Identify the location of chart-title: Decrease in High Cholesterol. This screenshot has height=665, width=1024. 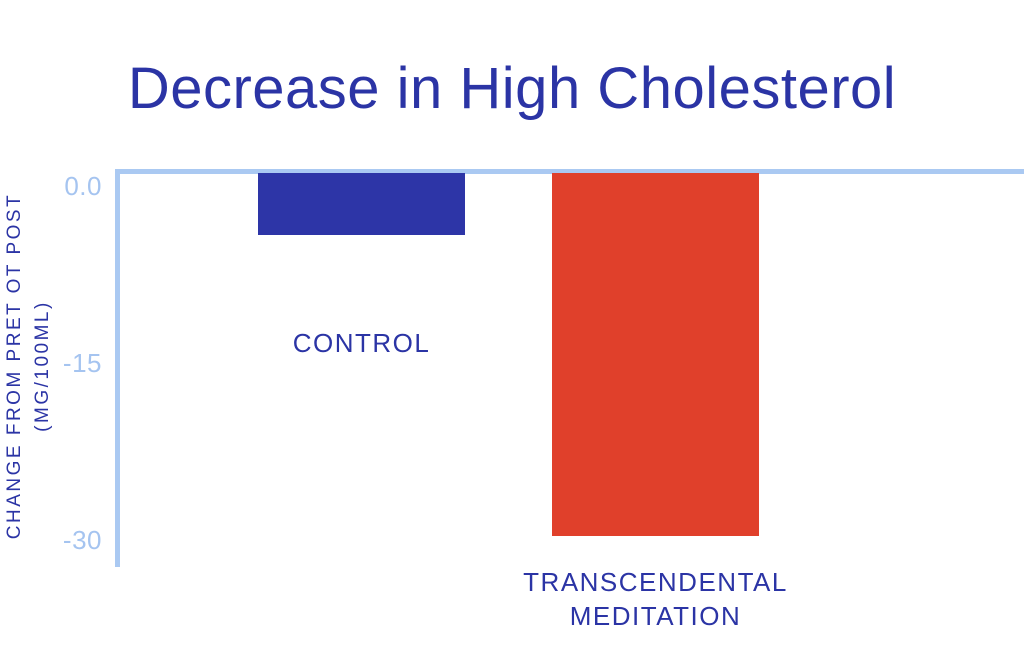
(512, 88).